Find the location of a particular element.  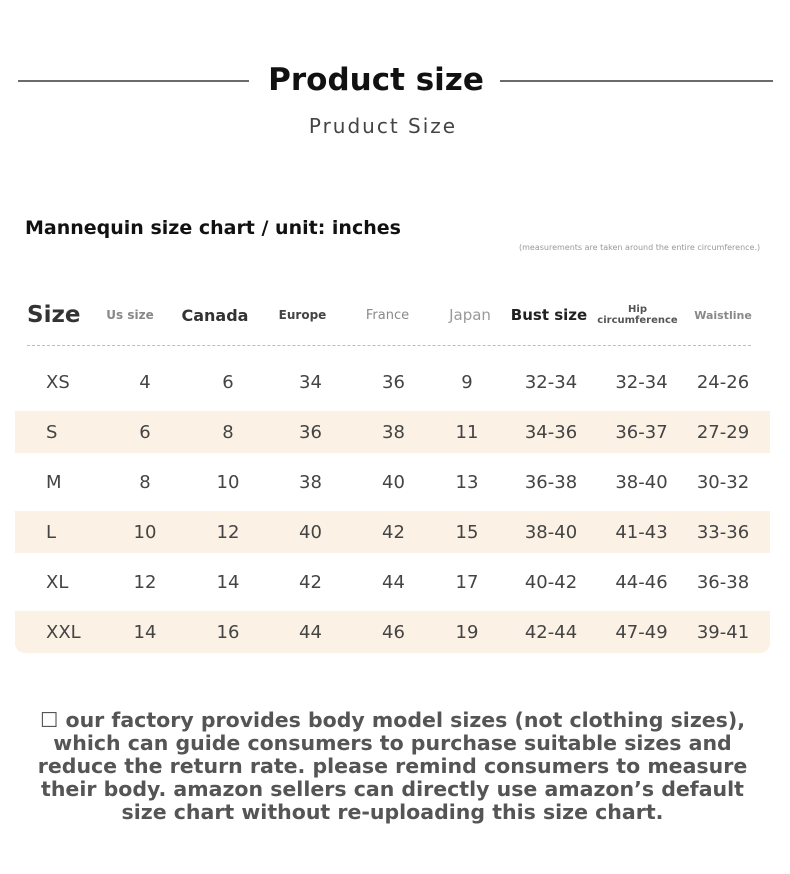

column-header-us-size: Us size is located at coordinates (130, 315).